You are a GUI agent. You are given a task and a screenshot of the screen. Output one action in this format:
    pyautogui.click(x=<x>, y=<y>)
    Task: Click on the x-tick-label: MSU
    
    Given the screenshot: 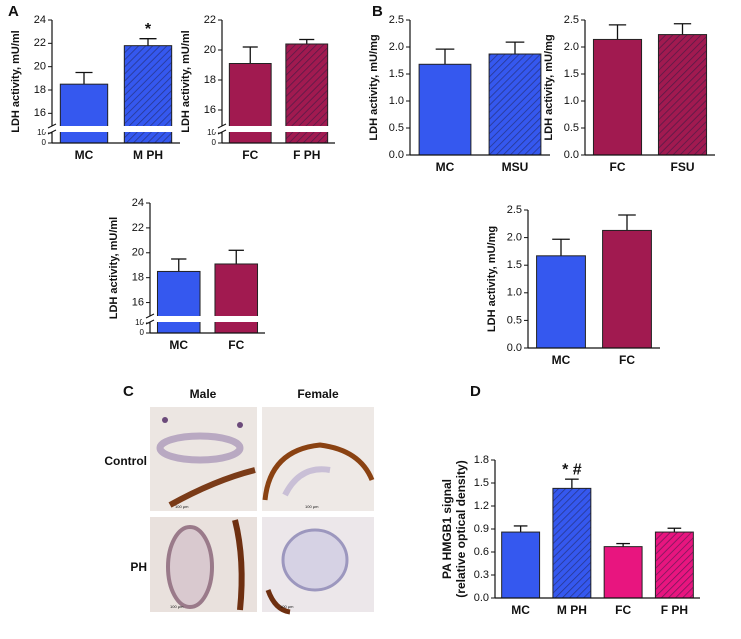 What is the action you would take?
    pyautogui.click(x=515, y=167)
    